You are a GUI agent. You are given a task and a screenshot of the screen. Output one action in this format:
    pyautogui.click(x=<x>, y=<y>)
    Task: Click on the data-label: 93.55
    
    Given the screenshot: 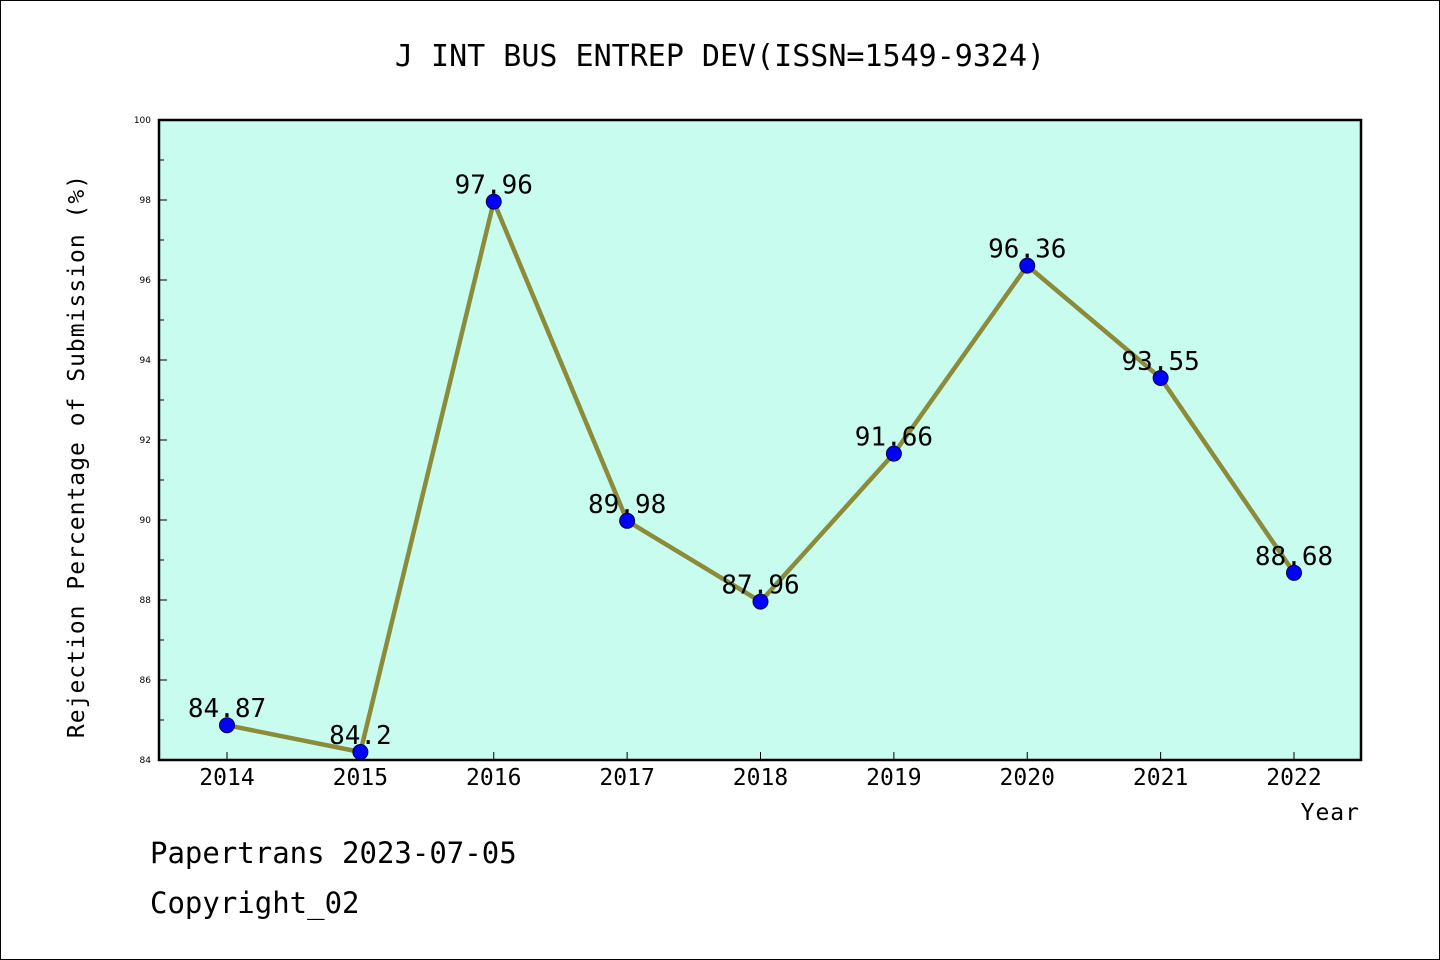 What is the action you would take?
    pyautogui.click(x=1160, y=362)
    